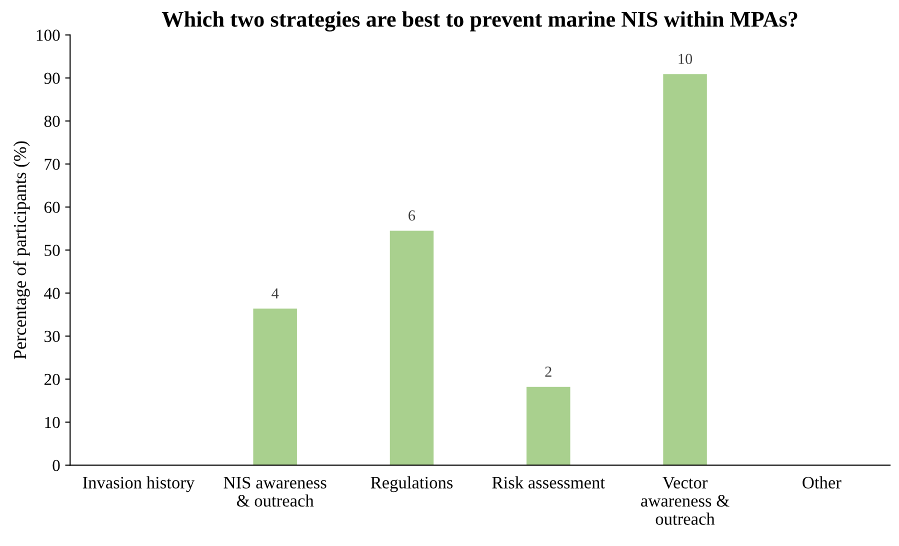 The height and width of the screenshot is (546, 899). I want to click on x-tick-label: Other, so click(822, 482).